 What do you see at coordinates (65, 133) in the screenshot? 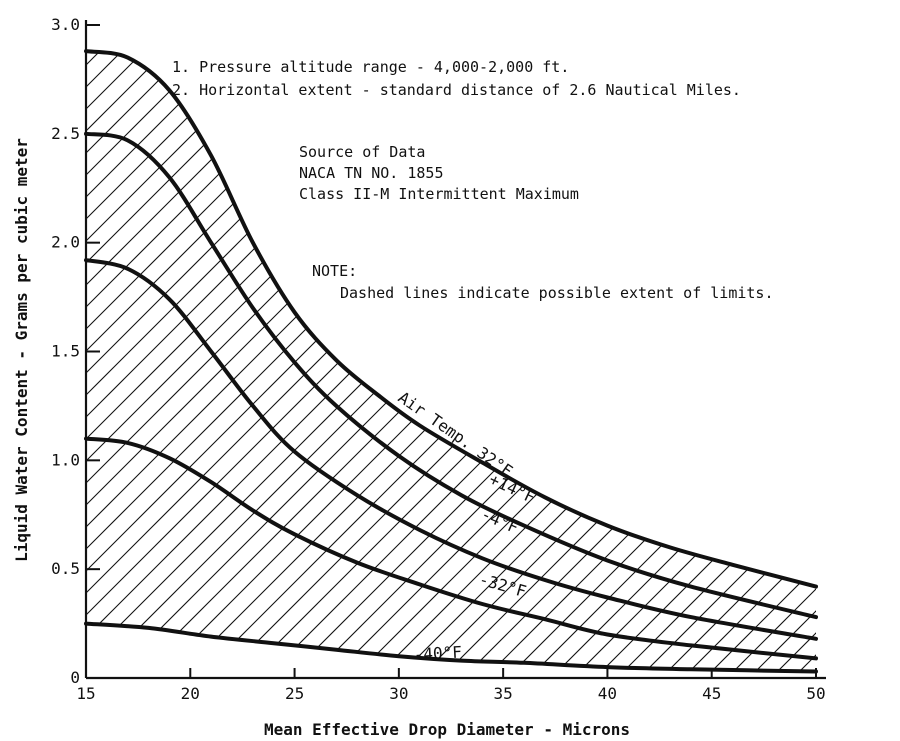
I see `y-tick-label: 2.5` at bounding box center [65, 133].